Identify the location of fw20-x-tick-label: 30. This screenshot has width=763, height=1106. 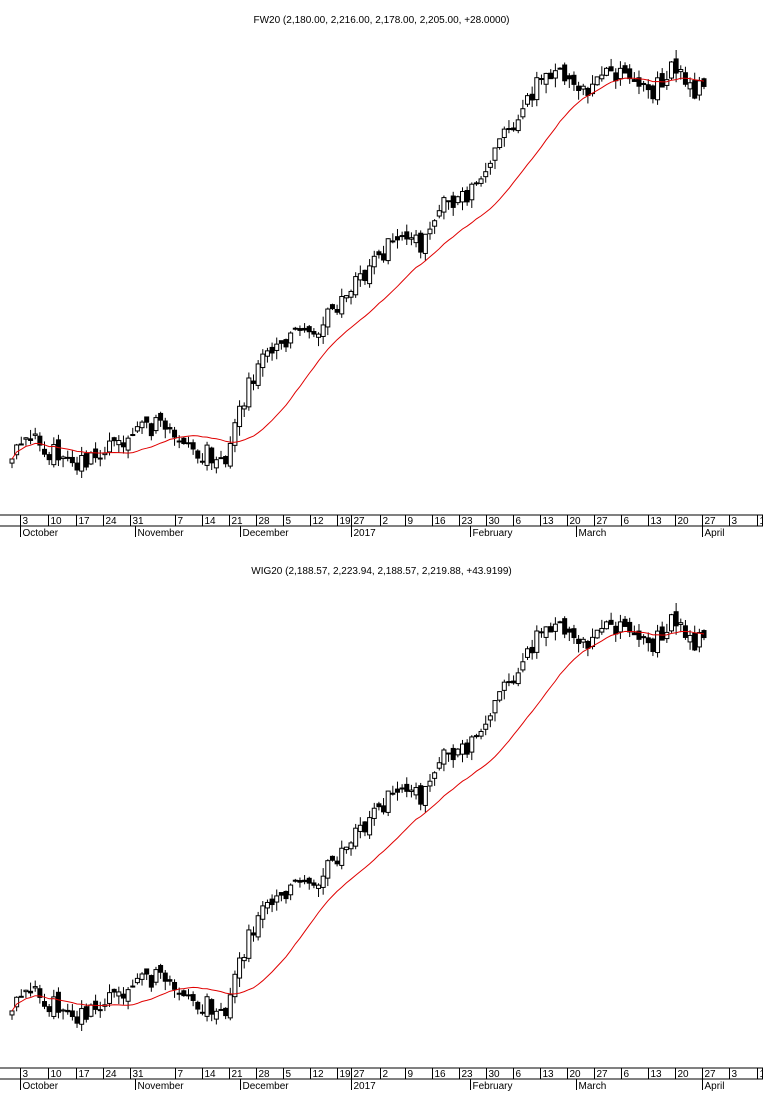
(495, 521).